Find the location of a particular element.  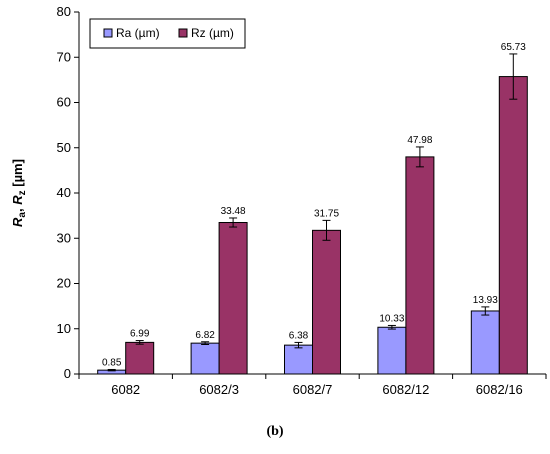

y-tick-label: 20 is located at coordinates (64, 283).